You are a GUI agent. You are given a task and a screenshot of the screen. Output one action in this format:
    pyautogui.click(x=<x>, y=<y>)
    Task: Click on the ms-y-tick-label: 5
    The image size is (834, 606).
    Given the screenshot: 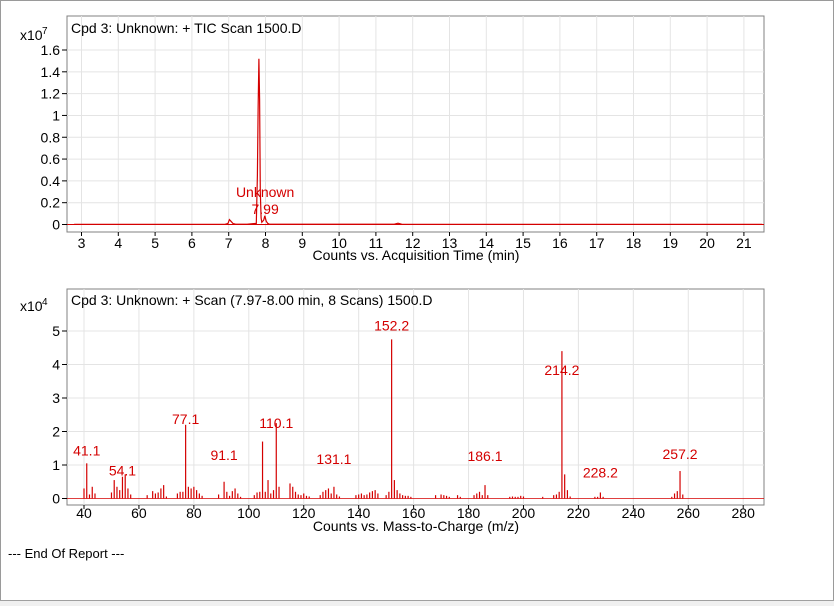 What is the action you would take?
    pyautogui.click(x=56, y=331)
    